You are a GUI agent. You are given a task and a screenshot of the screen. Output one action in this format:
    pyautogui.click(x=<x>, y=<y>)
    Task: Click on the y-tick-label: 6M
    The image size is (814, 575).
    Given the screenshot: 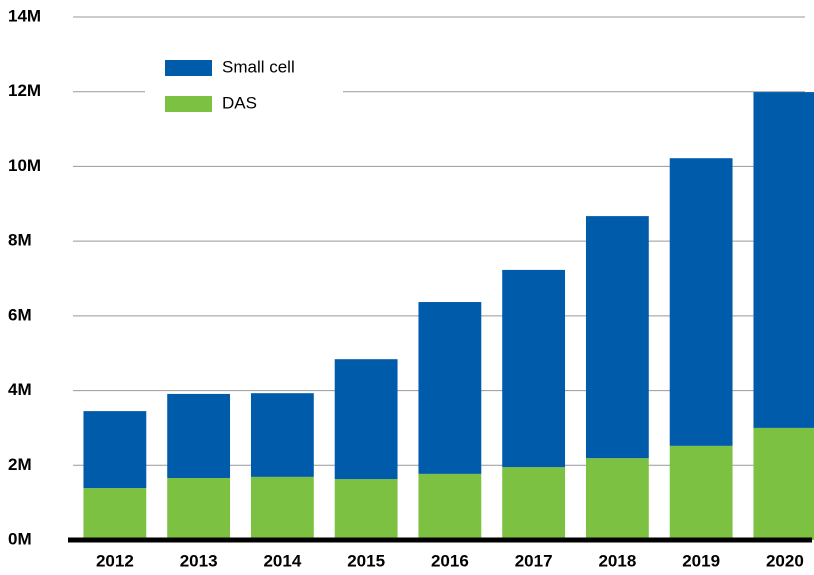 What is the action you would take?
    pyautogui.click(x=20, y=314)
    